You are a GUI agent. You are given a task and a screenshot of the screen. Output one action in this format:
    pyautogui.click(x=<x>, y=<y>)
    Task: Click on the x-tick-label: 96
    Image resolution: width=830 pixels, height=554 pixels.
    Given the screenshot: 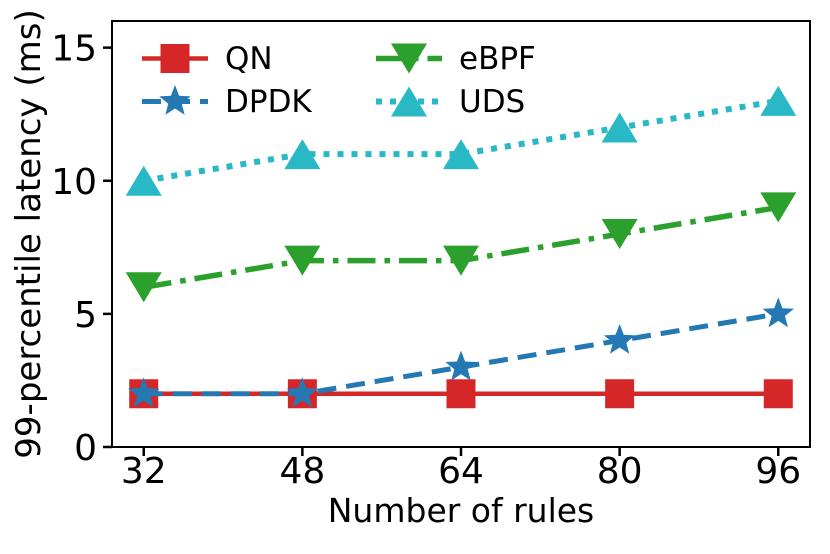 What is the action you would take?
    pyautogui.click(x=778, y=471)
    